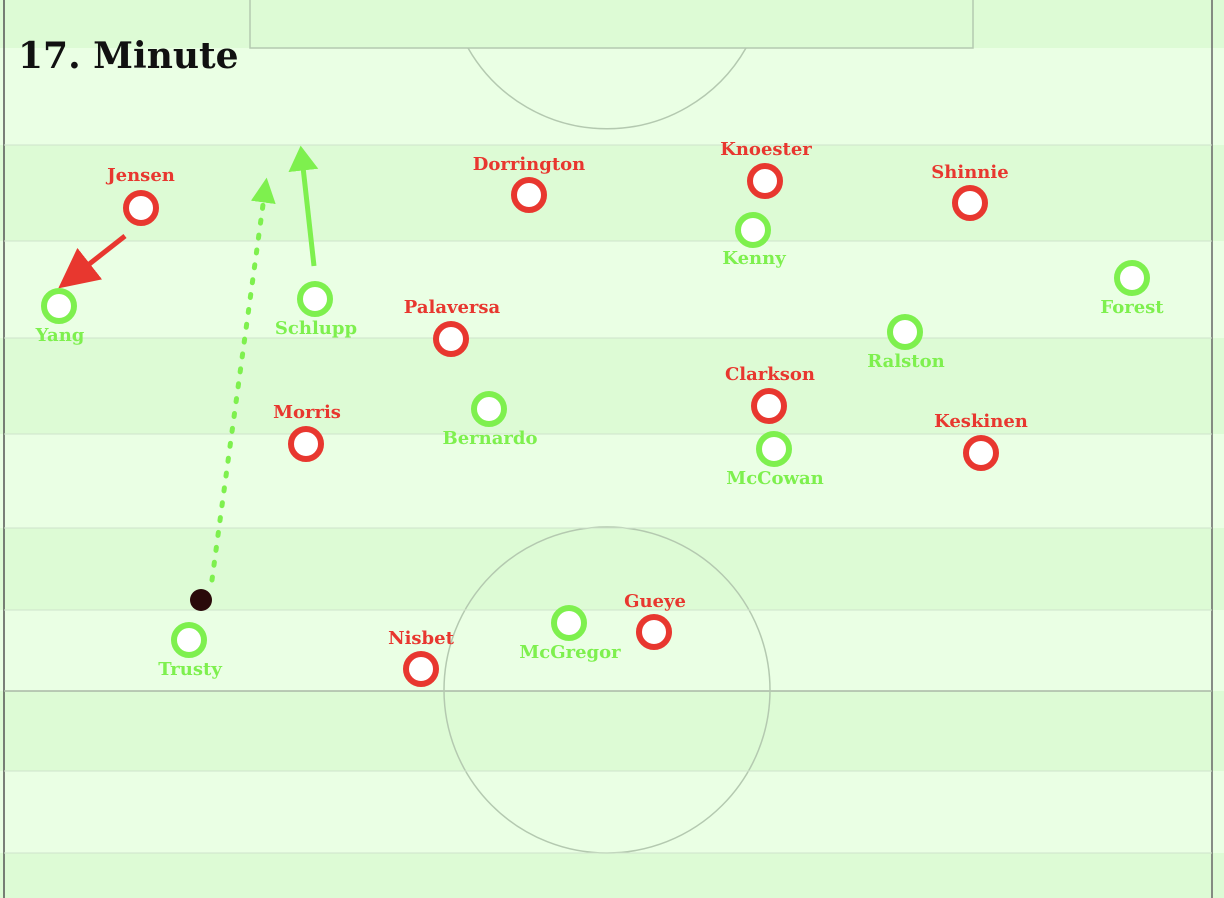  Describe the element at coordinates (452, 327) in the screenshot. I see `player-marker-red: Palaversa` at that location.